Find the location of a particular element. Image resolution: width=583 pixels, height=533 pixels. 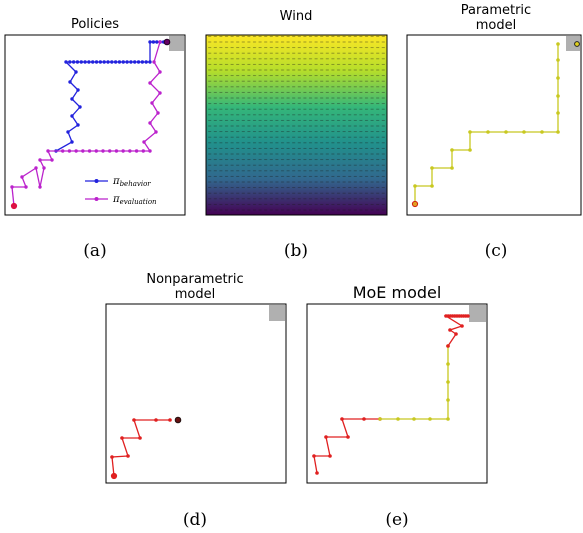

panel-b-caption: (b) is located at coordinates (296, 251).